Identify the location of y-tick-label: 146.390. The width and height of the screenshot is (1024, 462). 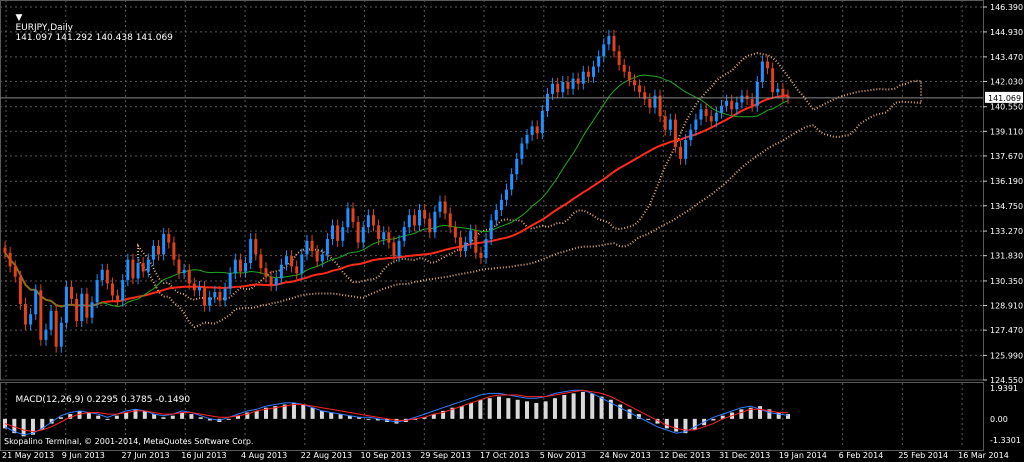
(1006, 7).